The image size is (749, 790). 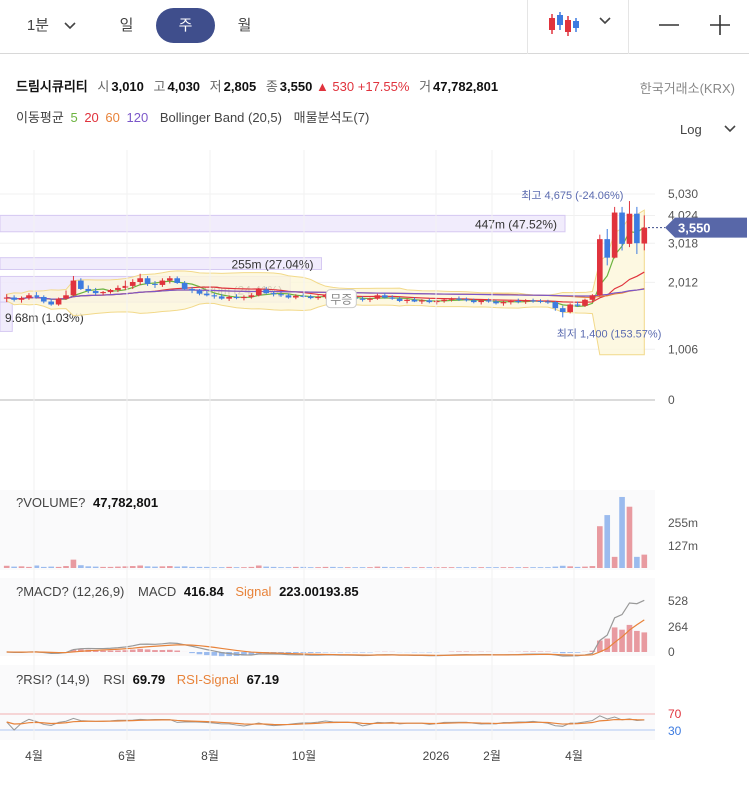 What do you see at coordinates (683, 194) in the screenshot?
I see `y-tick-label: 5,030` at bounding box center [683, 194].